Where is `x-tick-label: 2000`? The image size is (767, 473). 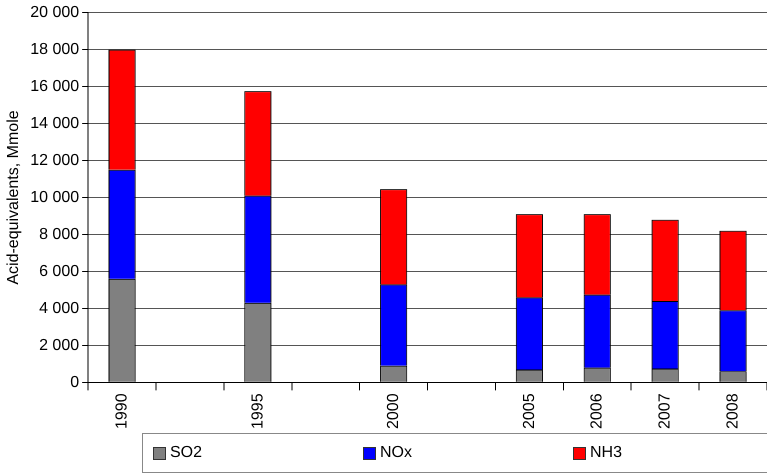
x-tick-label: 2000 is located at coordinates (393, 411).